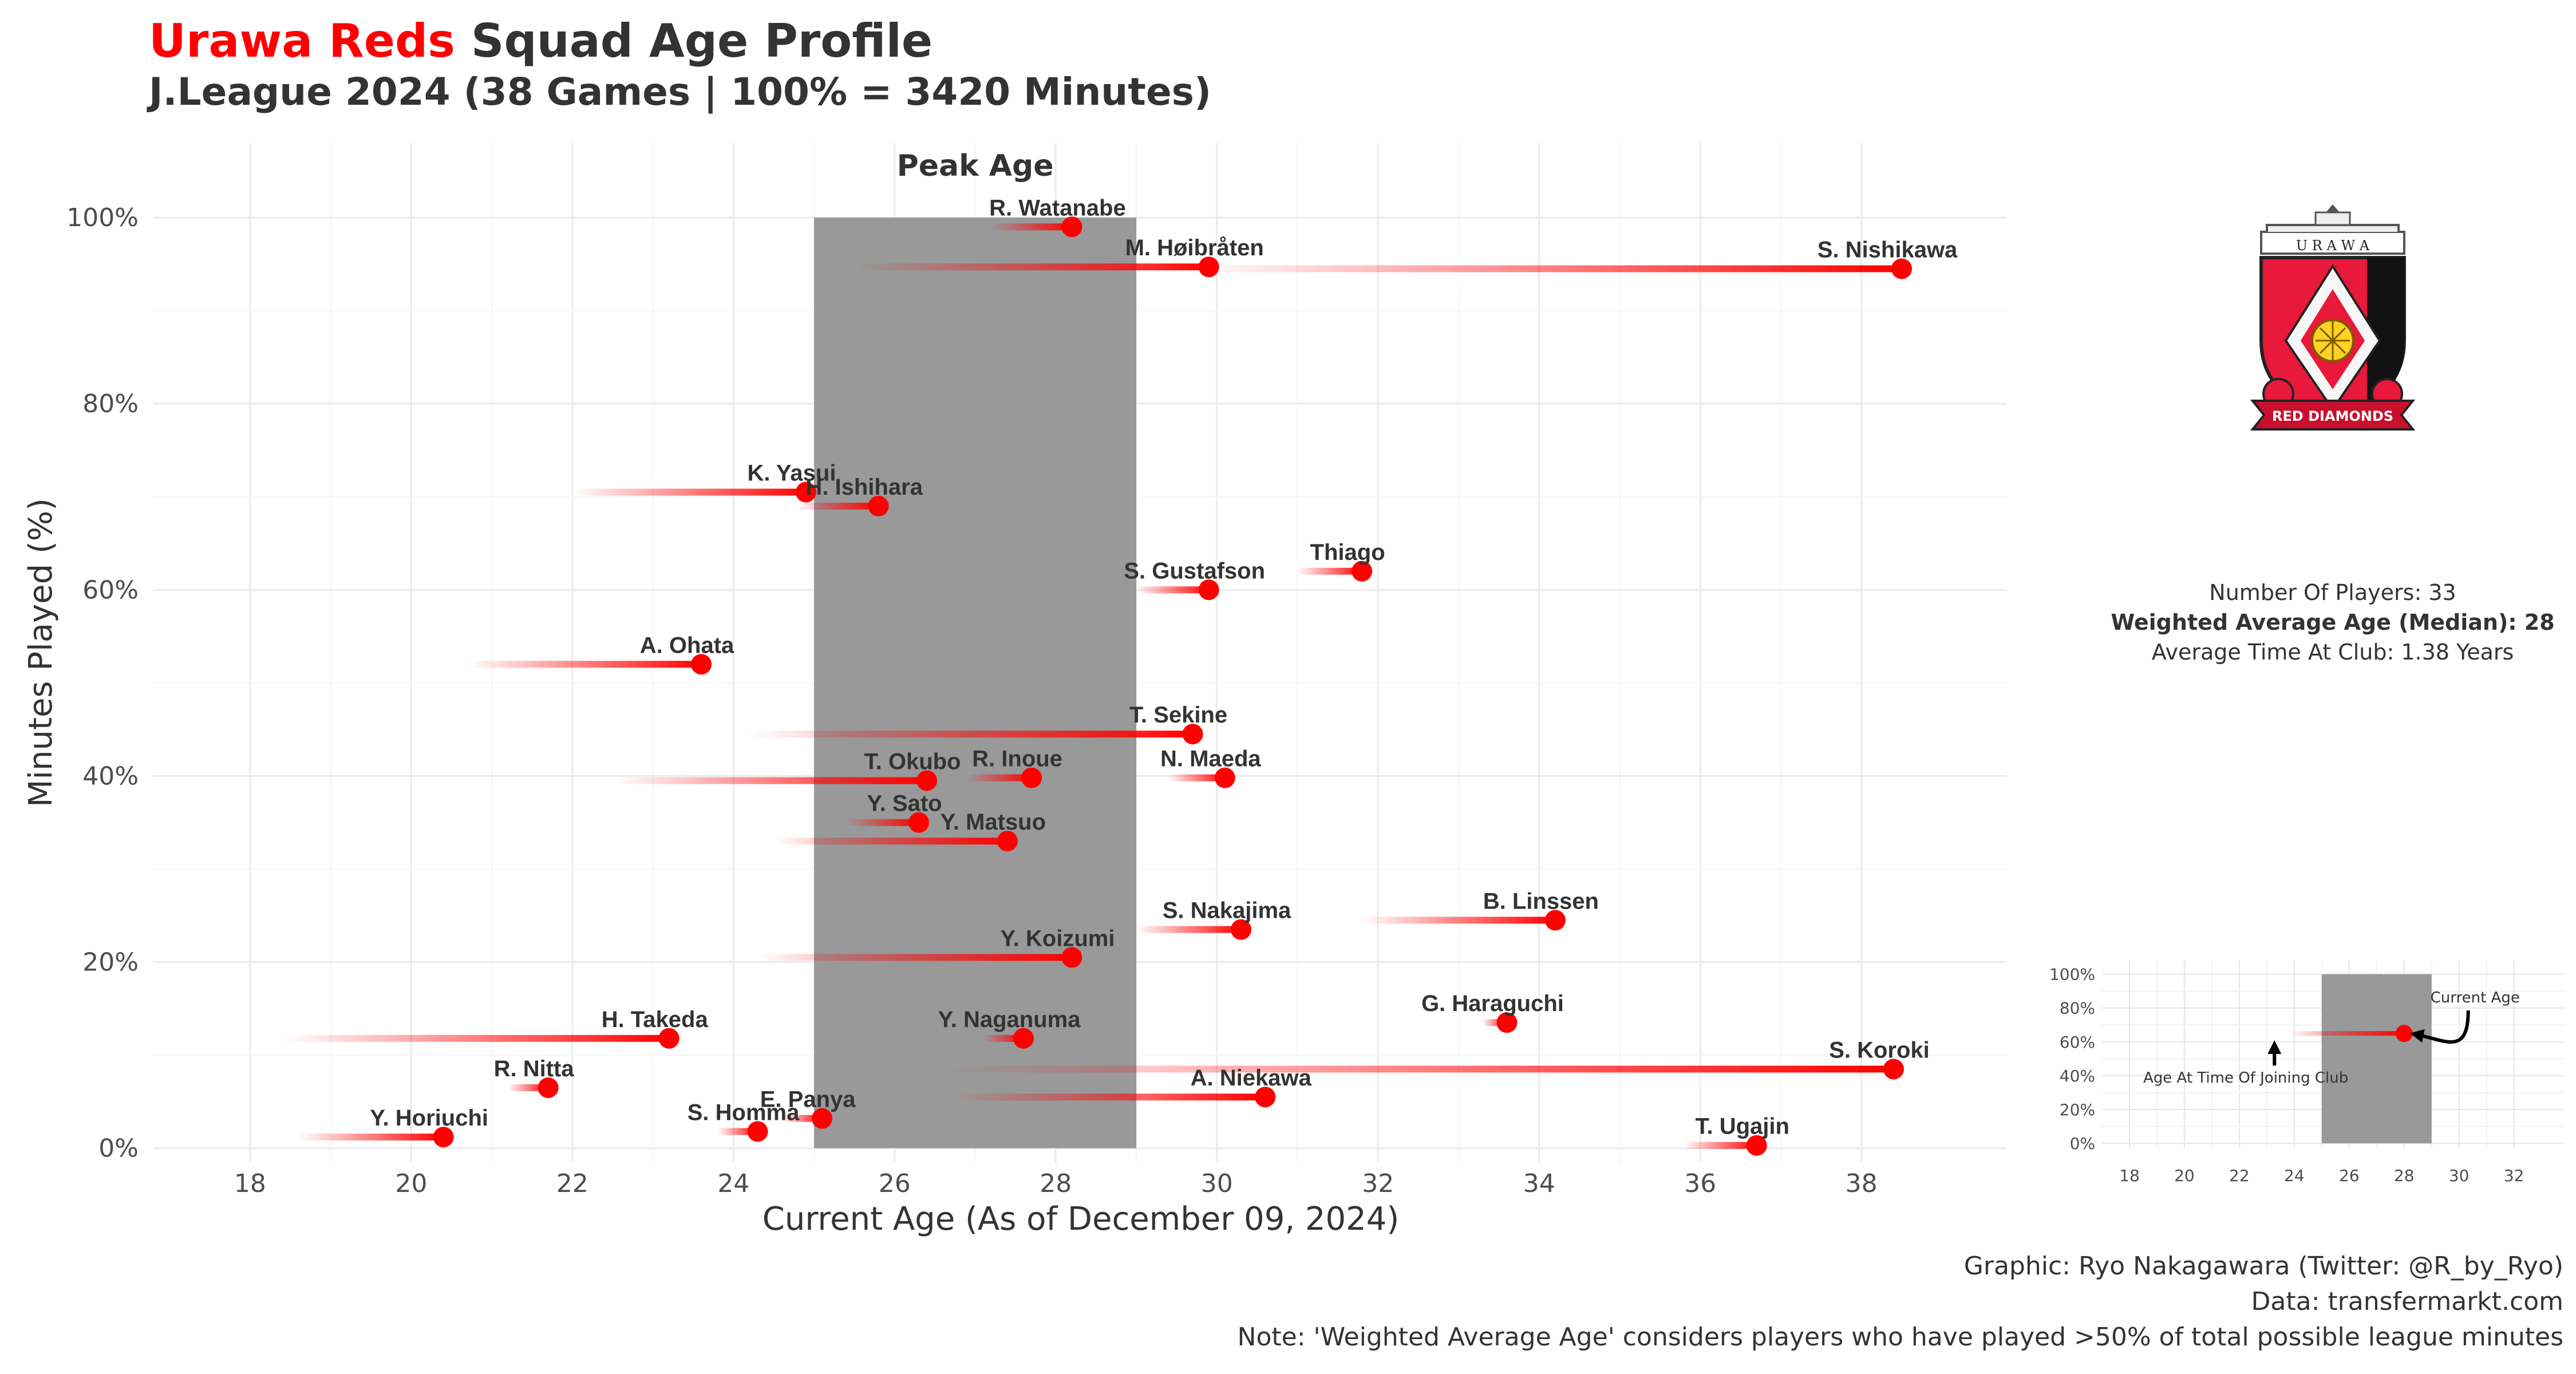  What do you see at coordinates (1541, 902) in the screenshot?
I see `player-label: B. Linssen` at bounding box center [1541, 902].